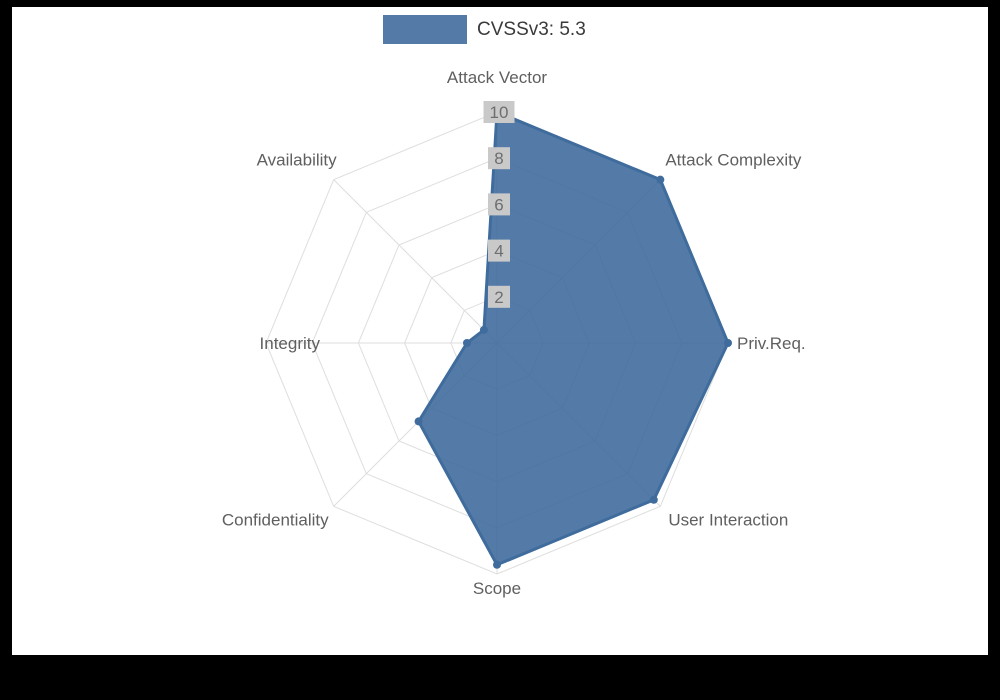 The width and height of the screenshot is (1000, 700). Describe the element at coordinates (531, 29) in the screenshot. I see `legend-label: CVSSv3: 5.3` at that location.